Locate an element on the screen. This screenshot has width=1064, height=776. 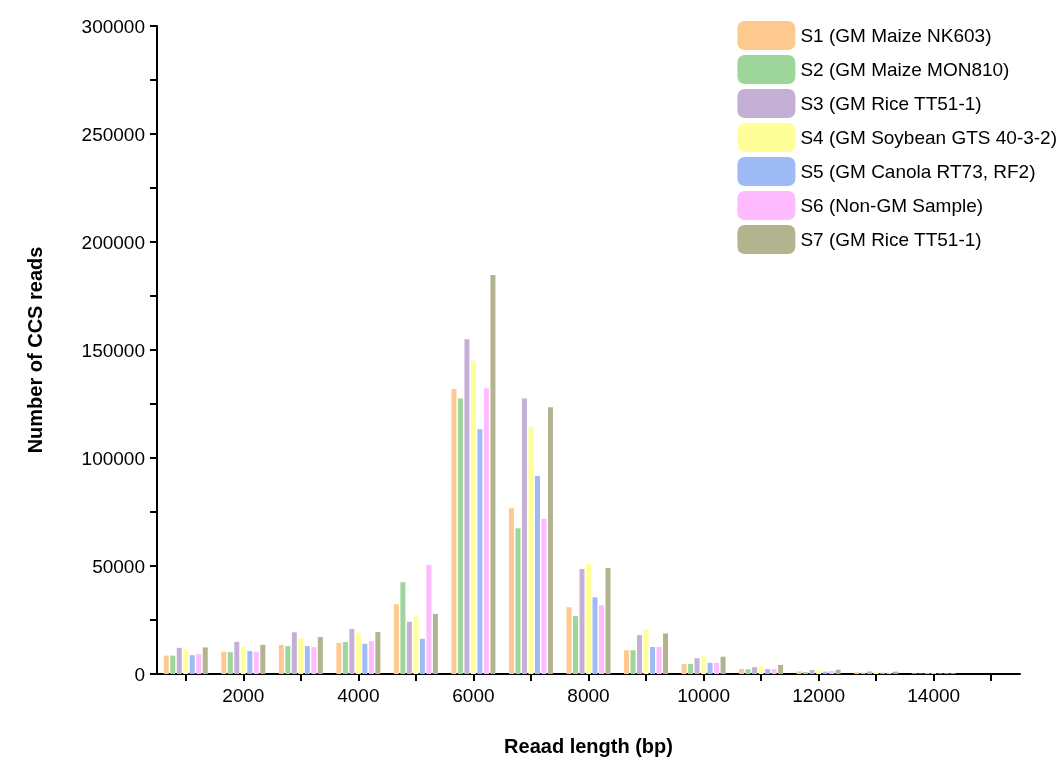
legend-label: S4 (GM Soybean GTS 40-3-2) is located at coordinates (929, 137).